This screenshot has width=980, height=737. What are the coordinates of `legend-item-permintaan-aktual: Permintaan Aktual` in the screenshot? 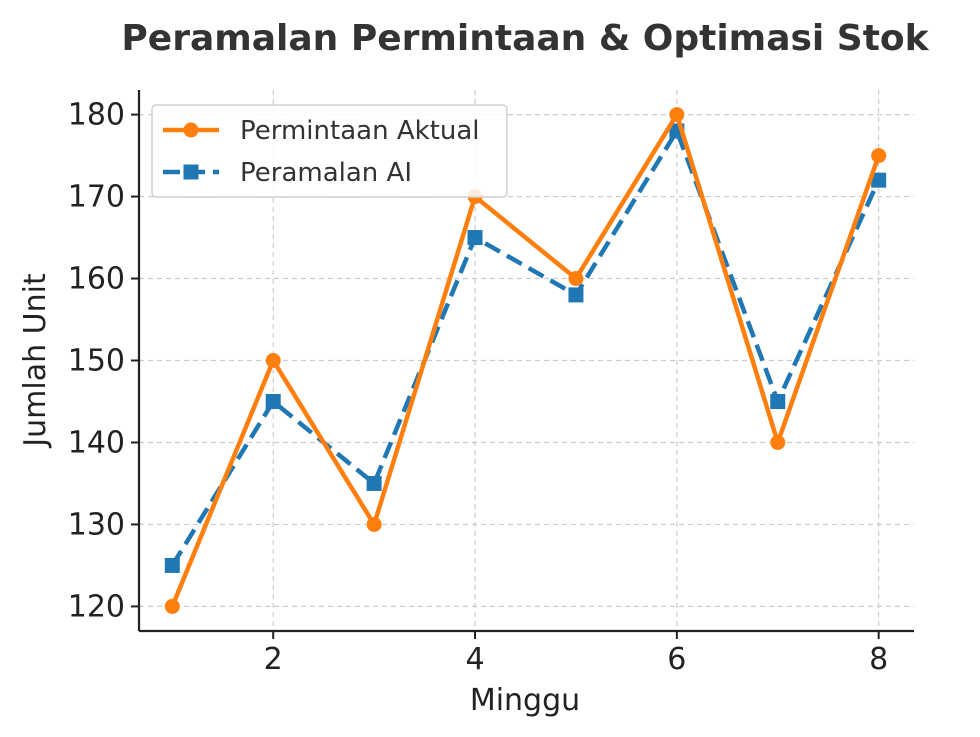 It's located at (321, 131).